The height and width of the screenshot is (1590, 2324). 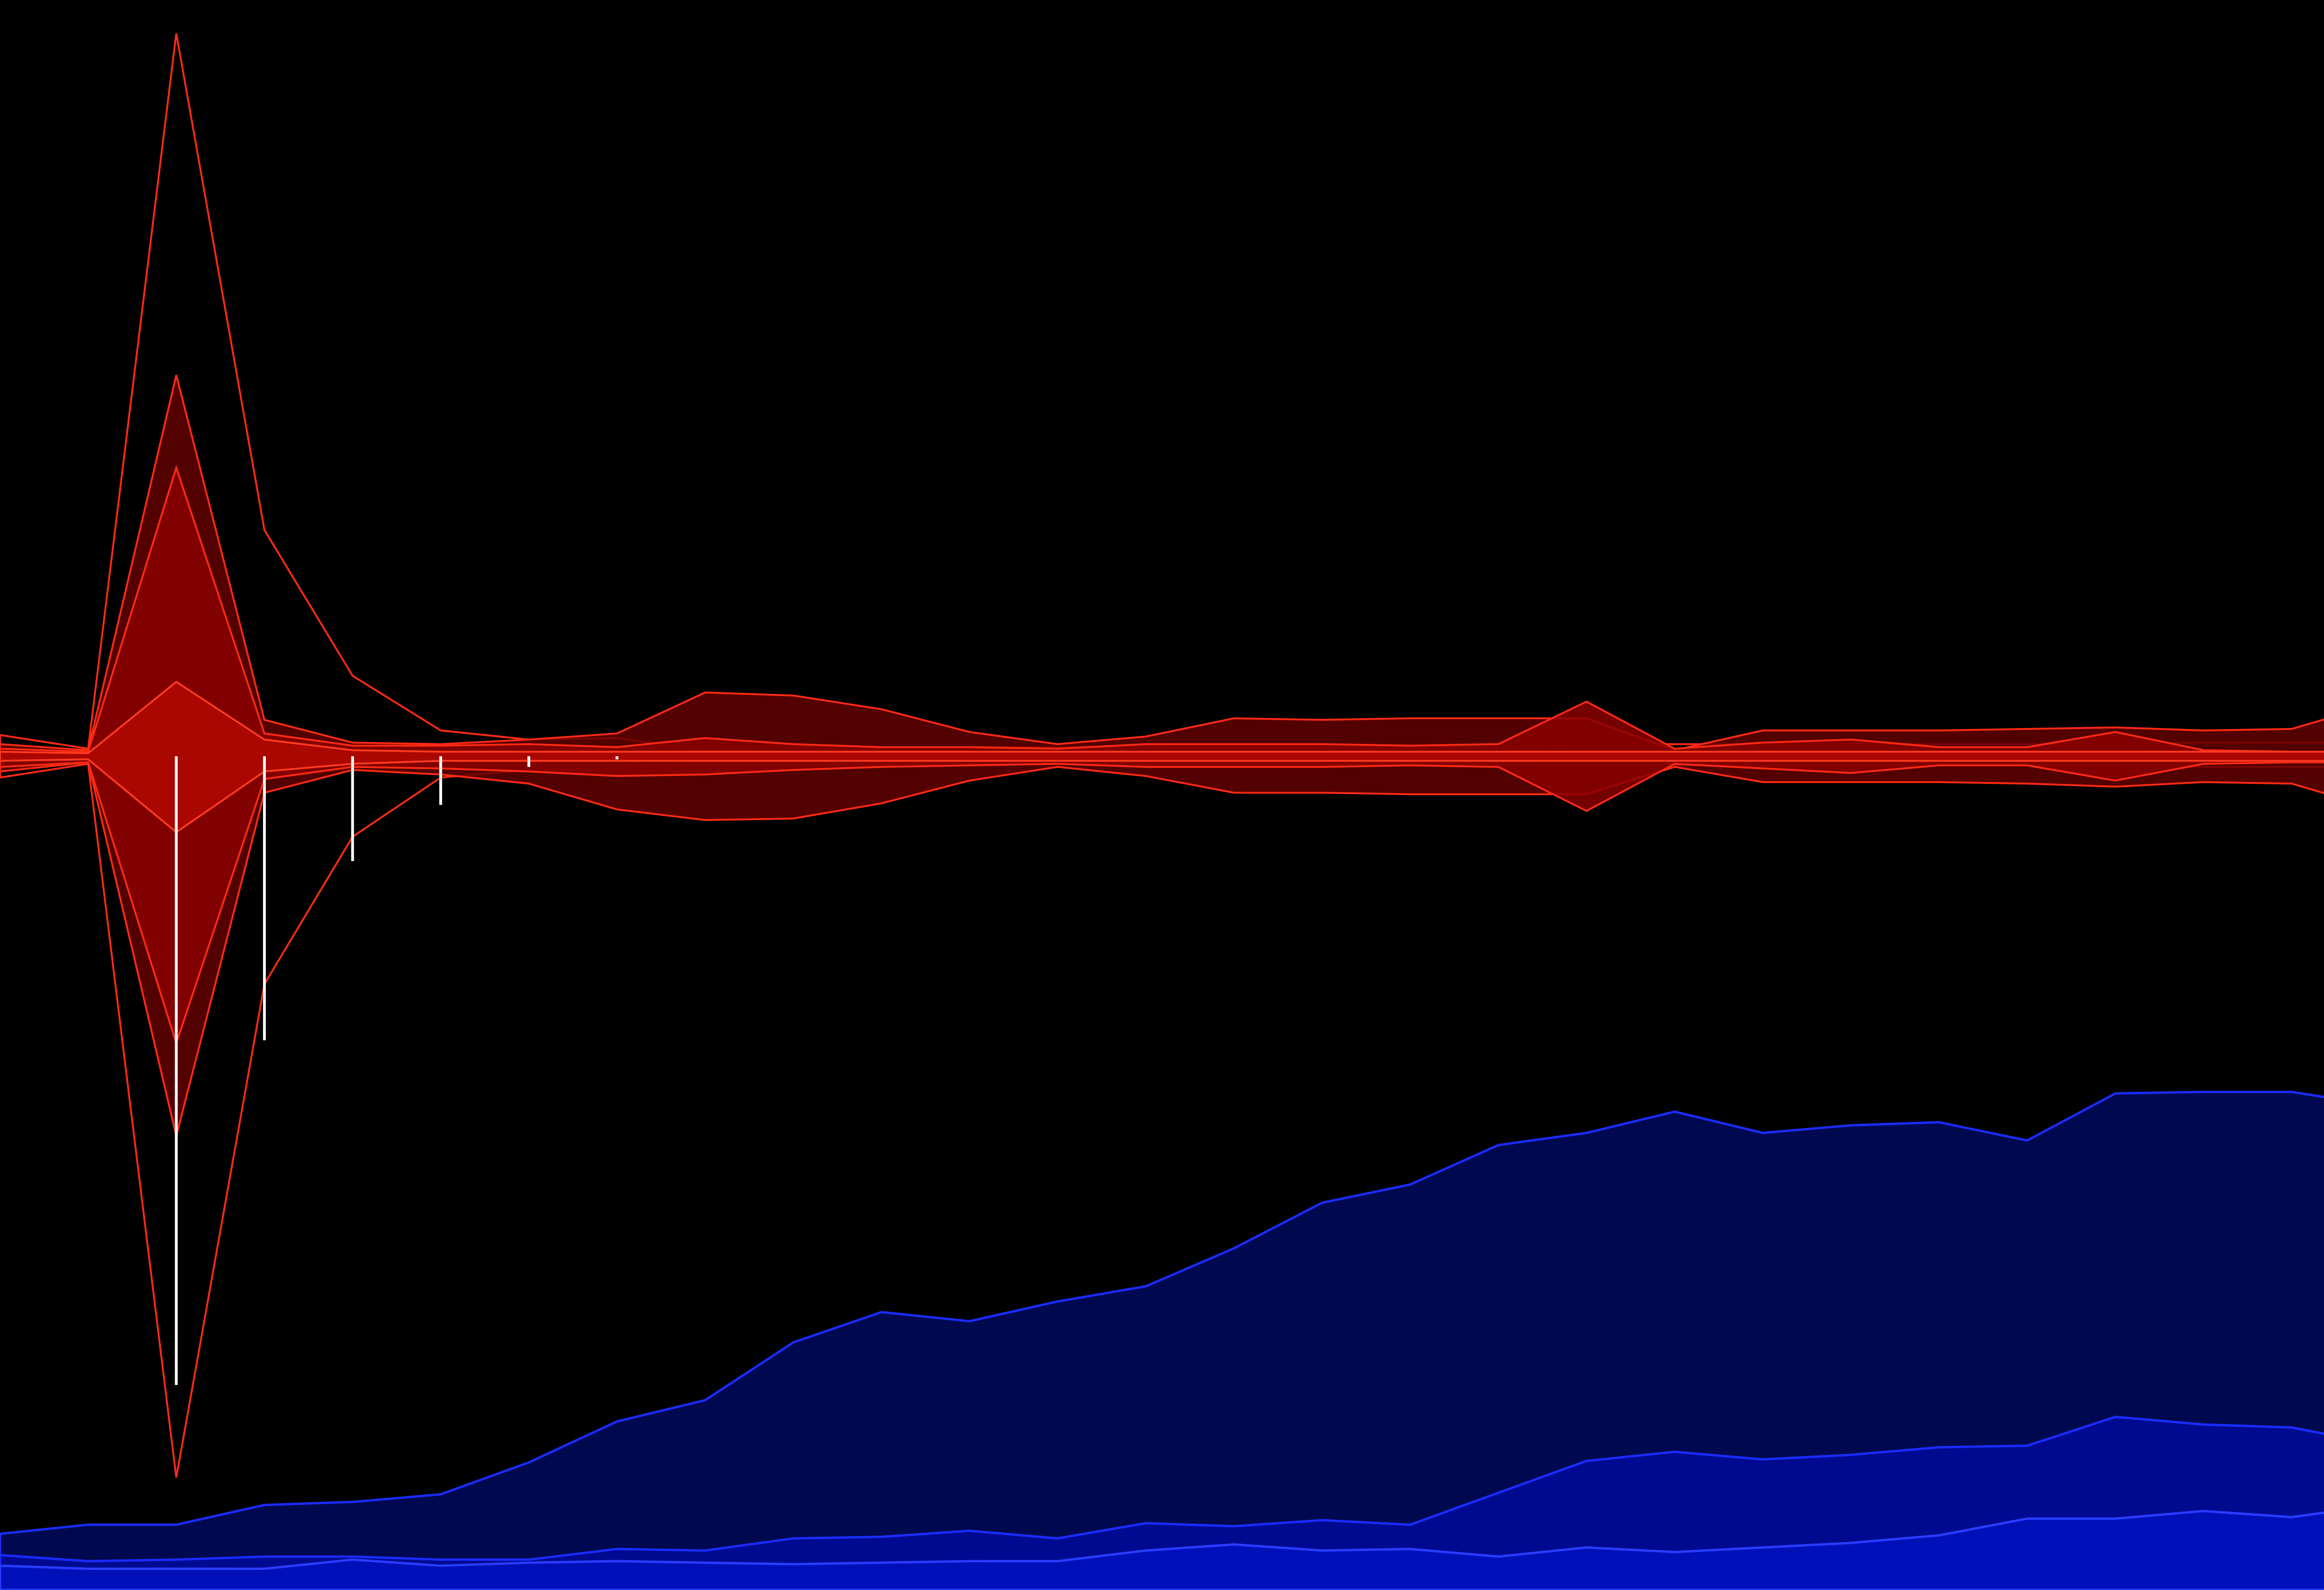 What do you see at coordinates (1162, 757) in the screenshot?
I see `band` at bounding box center [1162, 757].